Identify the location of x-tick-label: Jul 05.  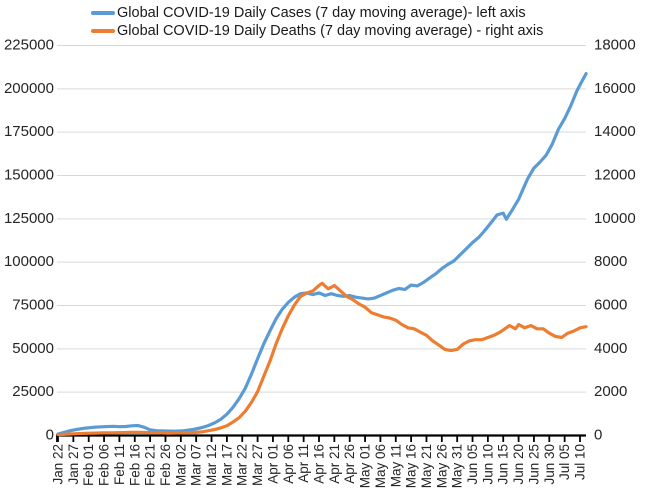
(564, 462).